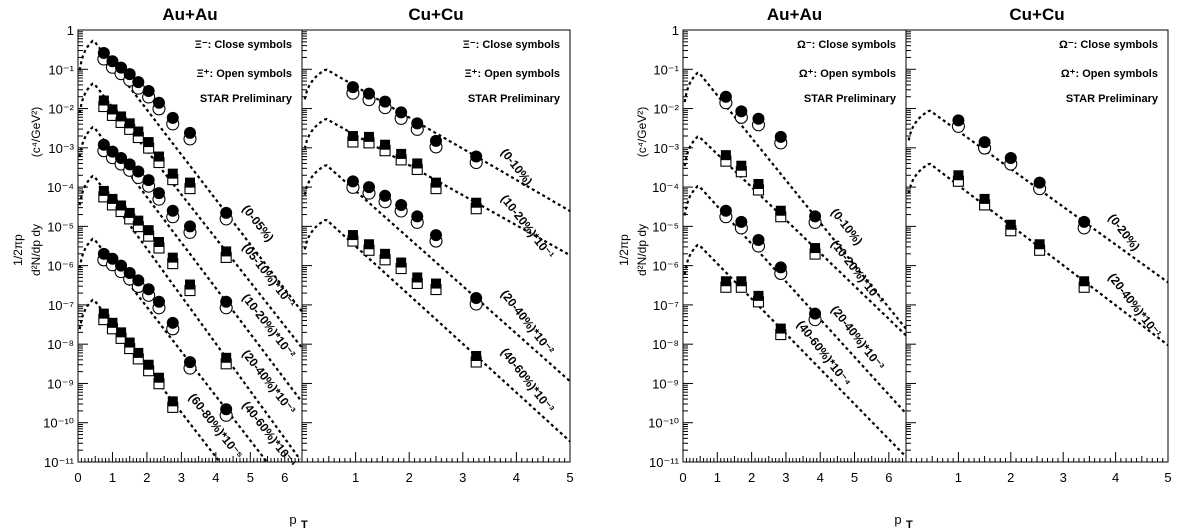 This screenshot has height=531, width=1184. Describe the element at coordinates (527, 380) in the screenshot. I see `series-label: (40-60%)*10⁻³` at that location.